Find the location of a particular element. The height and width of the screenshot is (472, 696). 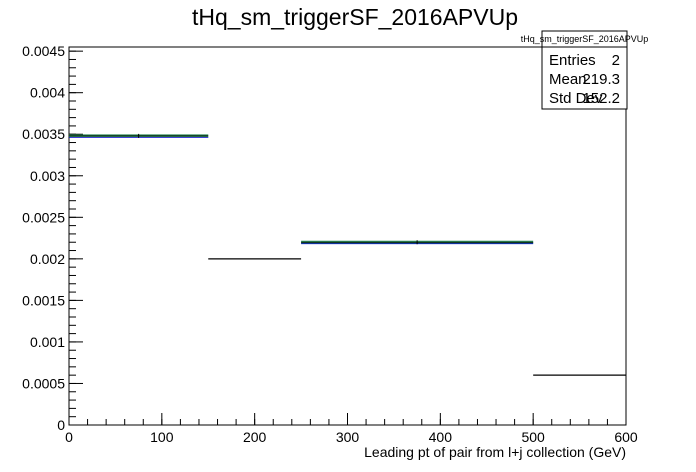

stats-entries-label: Entries is located at coordinates (572, 60).